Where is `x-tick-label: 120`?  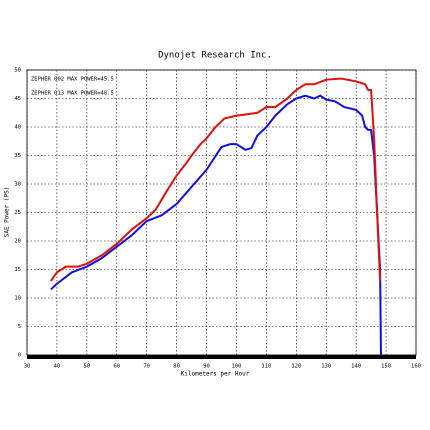 x-tick-label: 120 is located at coordinates (296, 367).